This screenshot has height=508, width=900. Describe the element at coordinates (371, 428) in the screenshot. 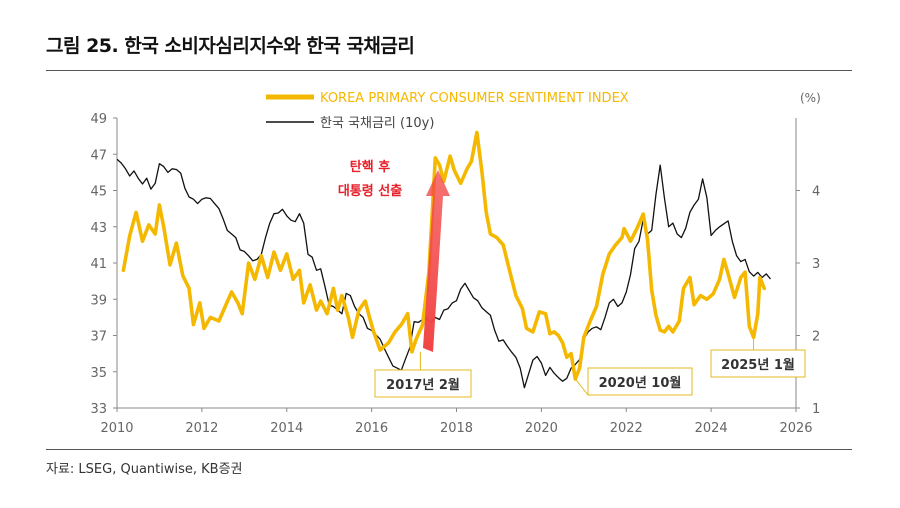

I see `x-tick-label: 2016` at that location.